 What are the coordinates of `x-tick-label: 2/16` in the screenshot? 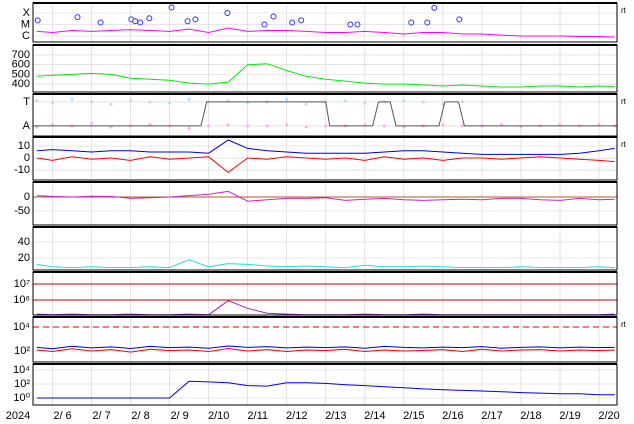 It's located at (452, 416).